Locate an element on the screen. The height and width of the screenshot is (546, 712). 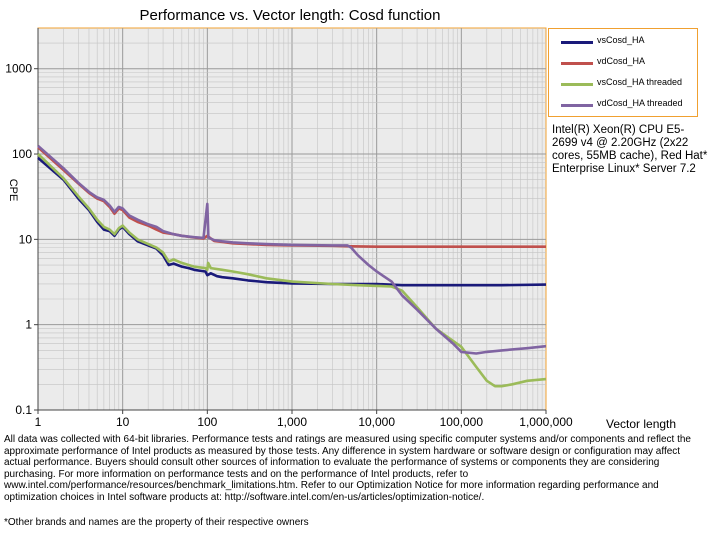
y-tick-label: 10 is located at coordinates (26, 239).